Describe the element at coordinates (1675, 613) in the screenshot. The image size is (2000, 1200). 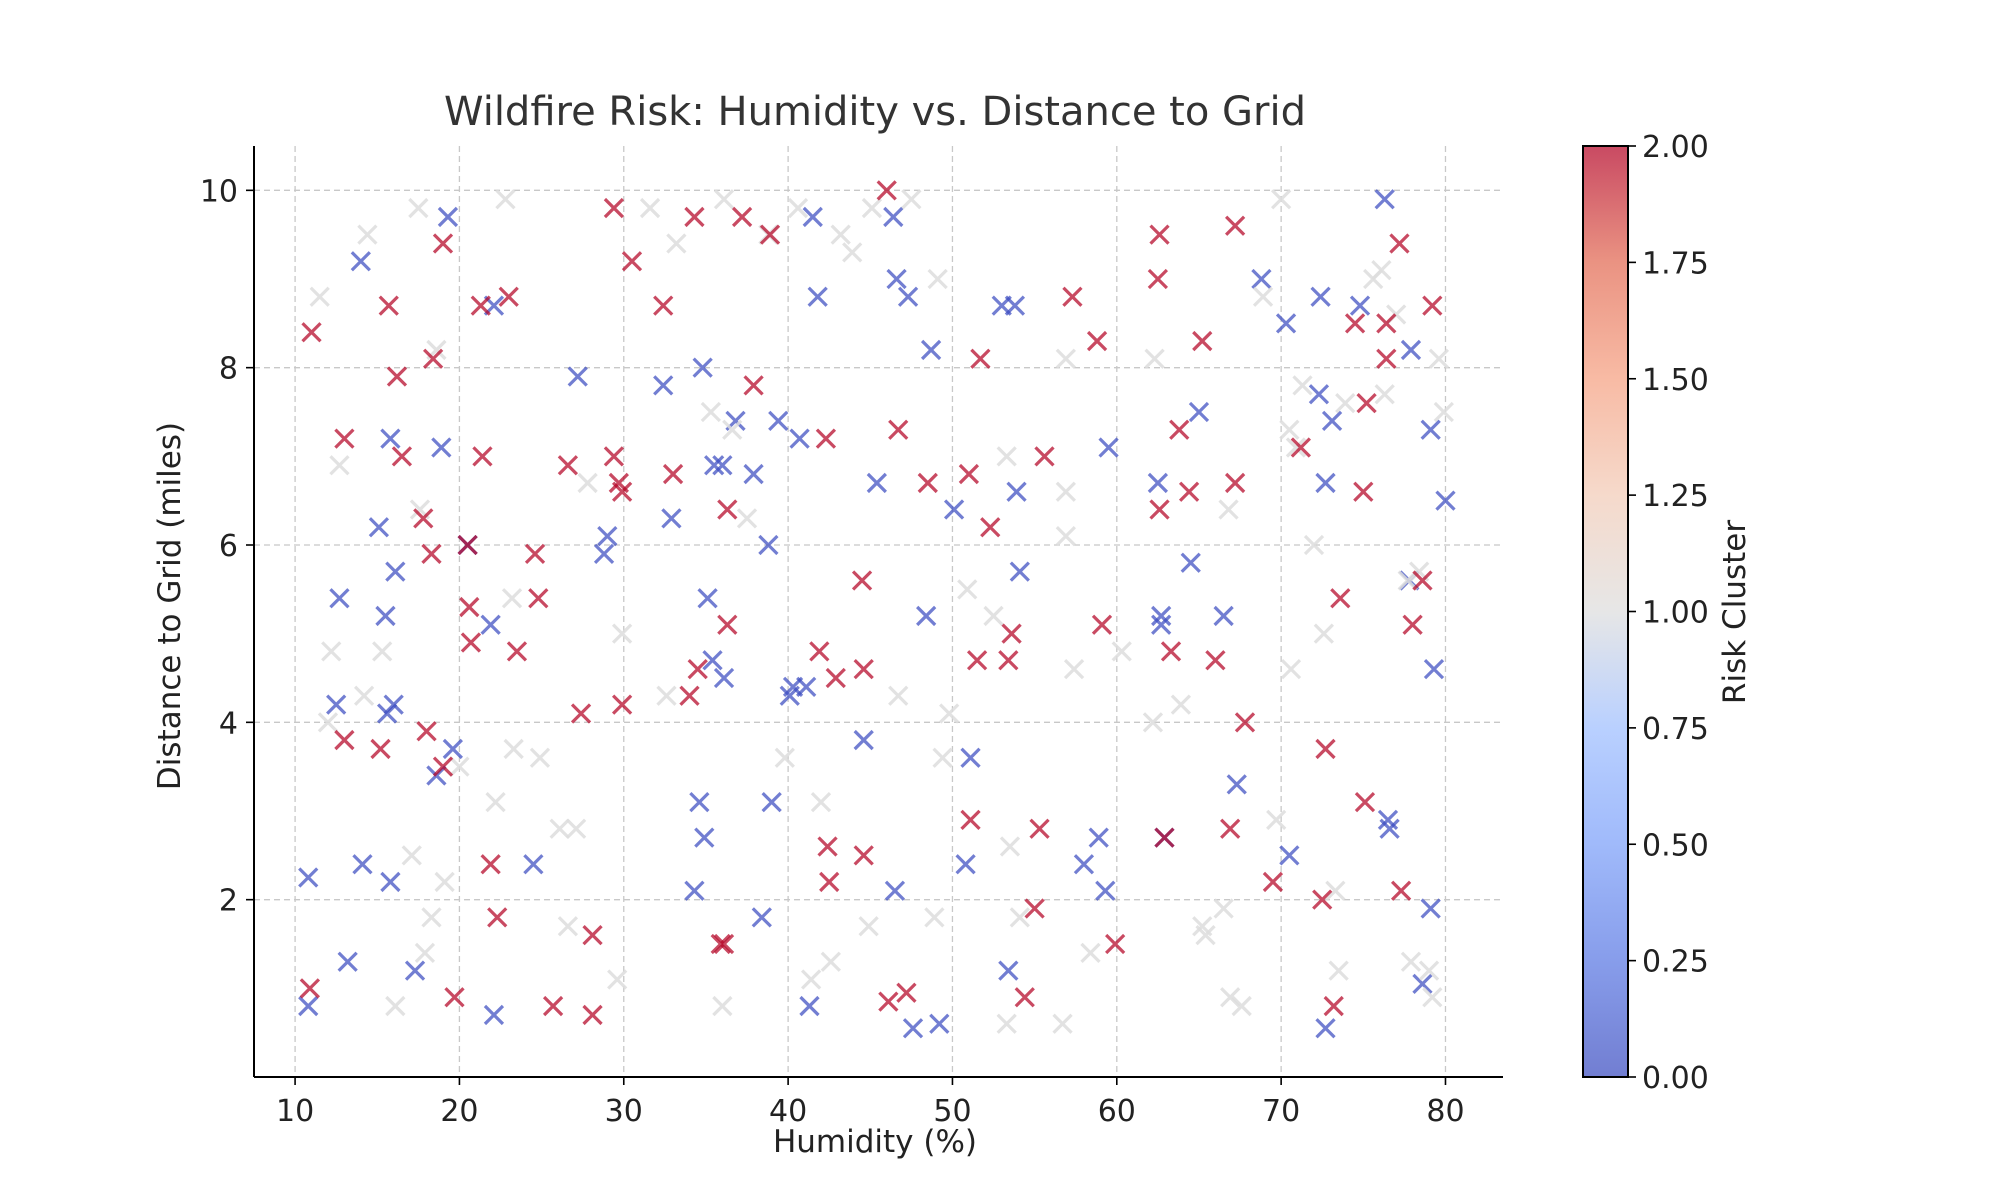
I see `colorbar-tick-label: 1.00` at that location.